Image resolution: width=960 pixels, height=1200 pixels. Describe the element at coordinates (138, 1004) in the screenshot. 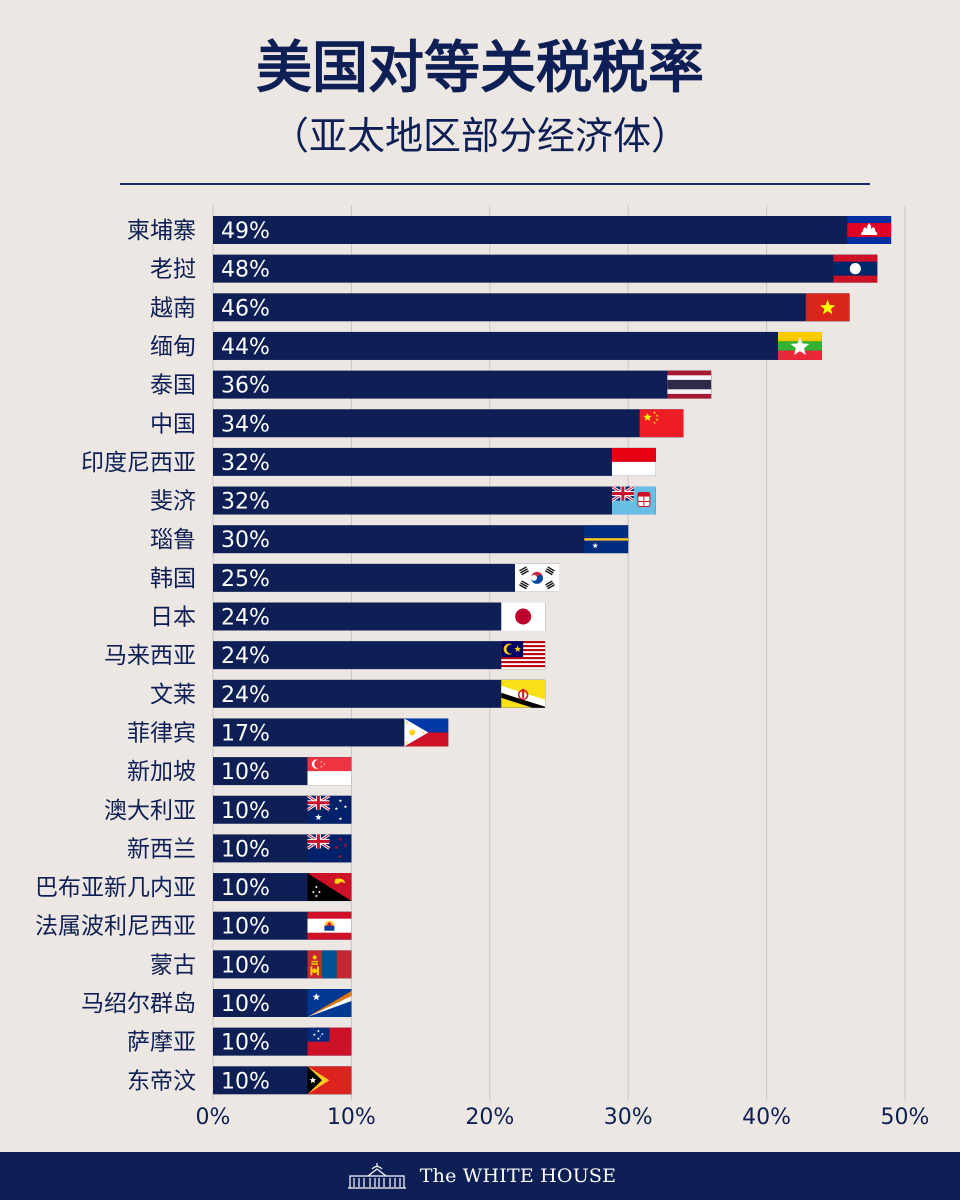

I see `category-label: 马绍尔群岛` at that location.